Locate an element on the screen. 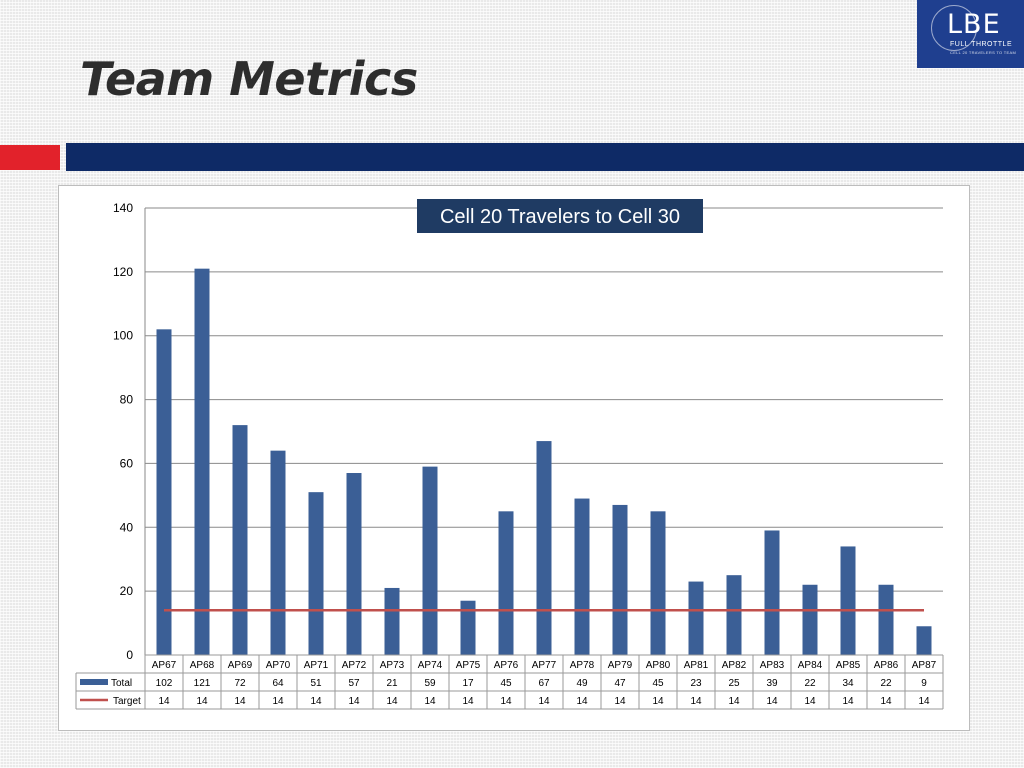 The image size is (1024, 768). bar-ap78 is located at coordinates (582, 576).